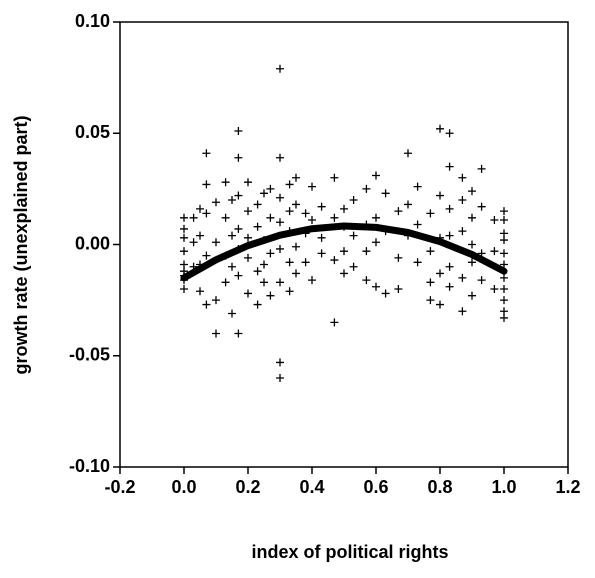  I want to click on x-tick-label: 0.2, so click(247, 487).